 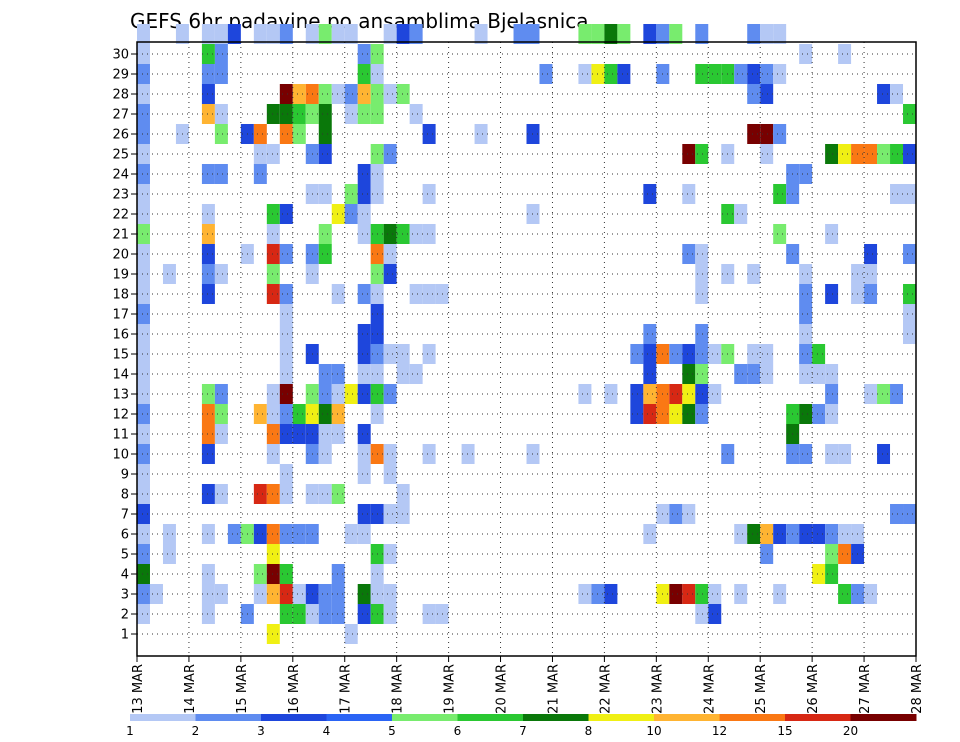 I want to click on x-tick-label: 28 MAR, so click(x=917, y=689).